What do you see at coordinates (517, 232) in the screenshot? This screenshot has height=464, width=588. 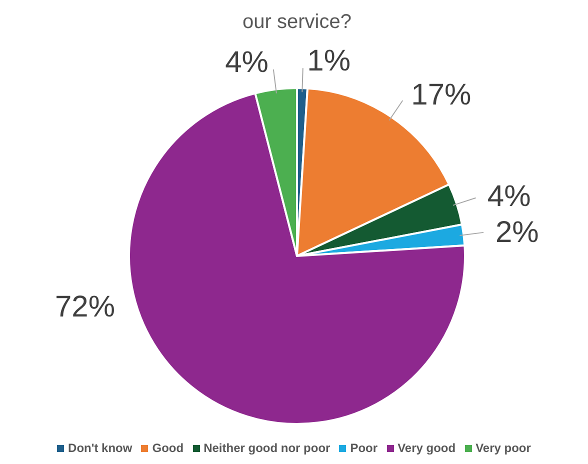 I see `data-label: 2%` at bounding box center [517, 232].